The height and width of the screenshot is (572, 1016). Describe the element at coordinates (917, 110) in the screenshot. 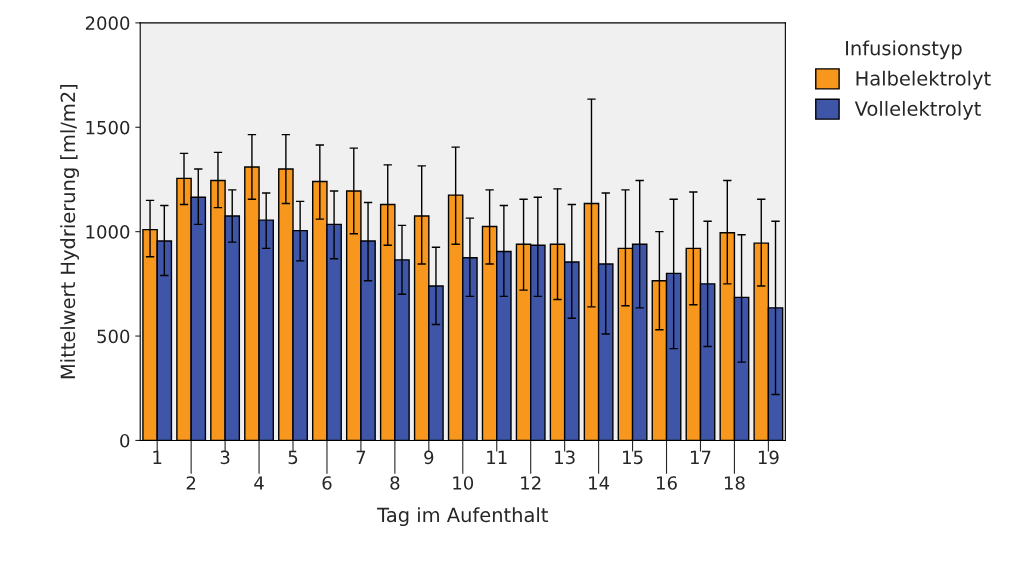

I see `legend-label: Vollelektrolyt` at that location.